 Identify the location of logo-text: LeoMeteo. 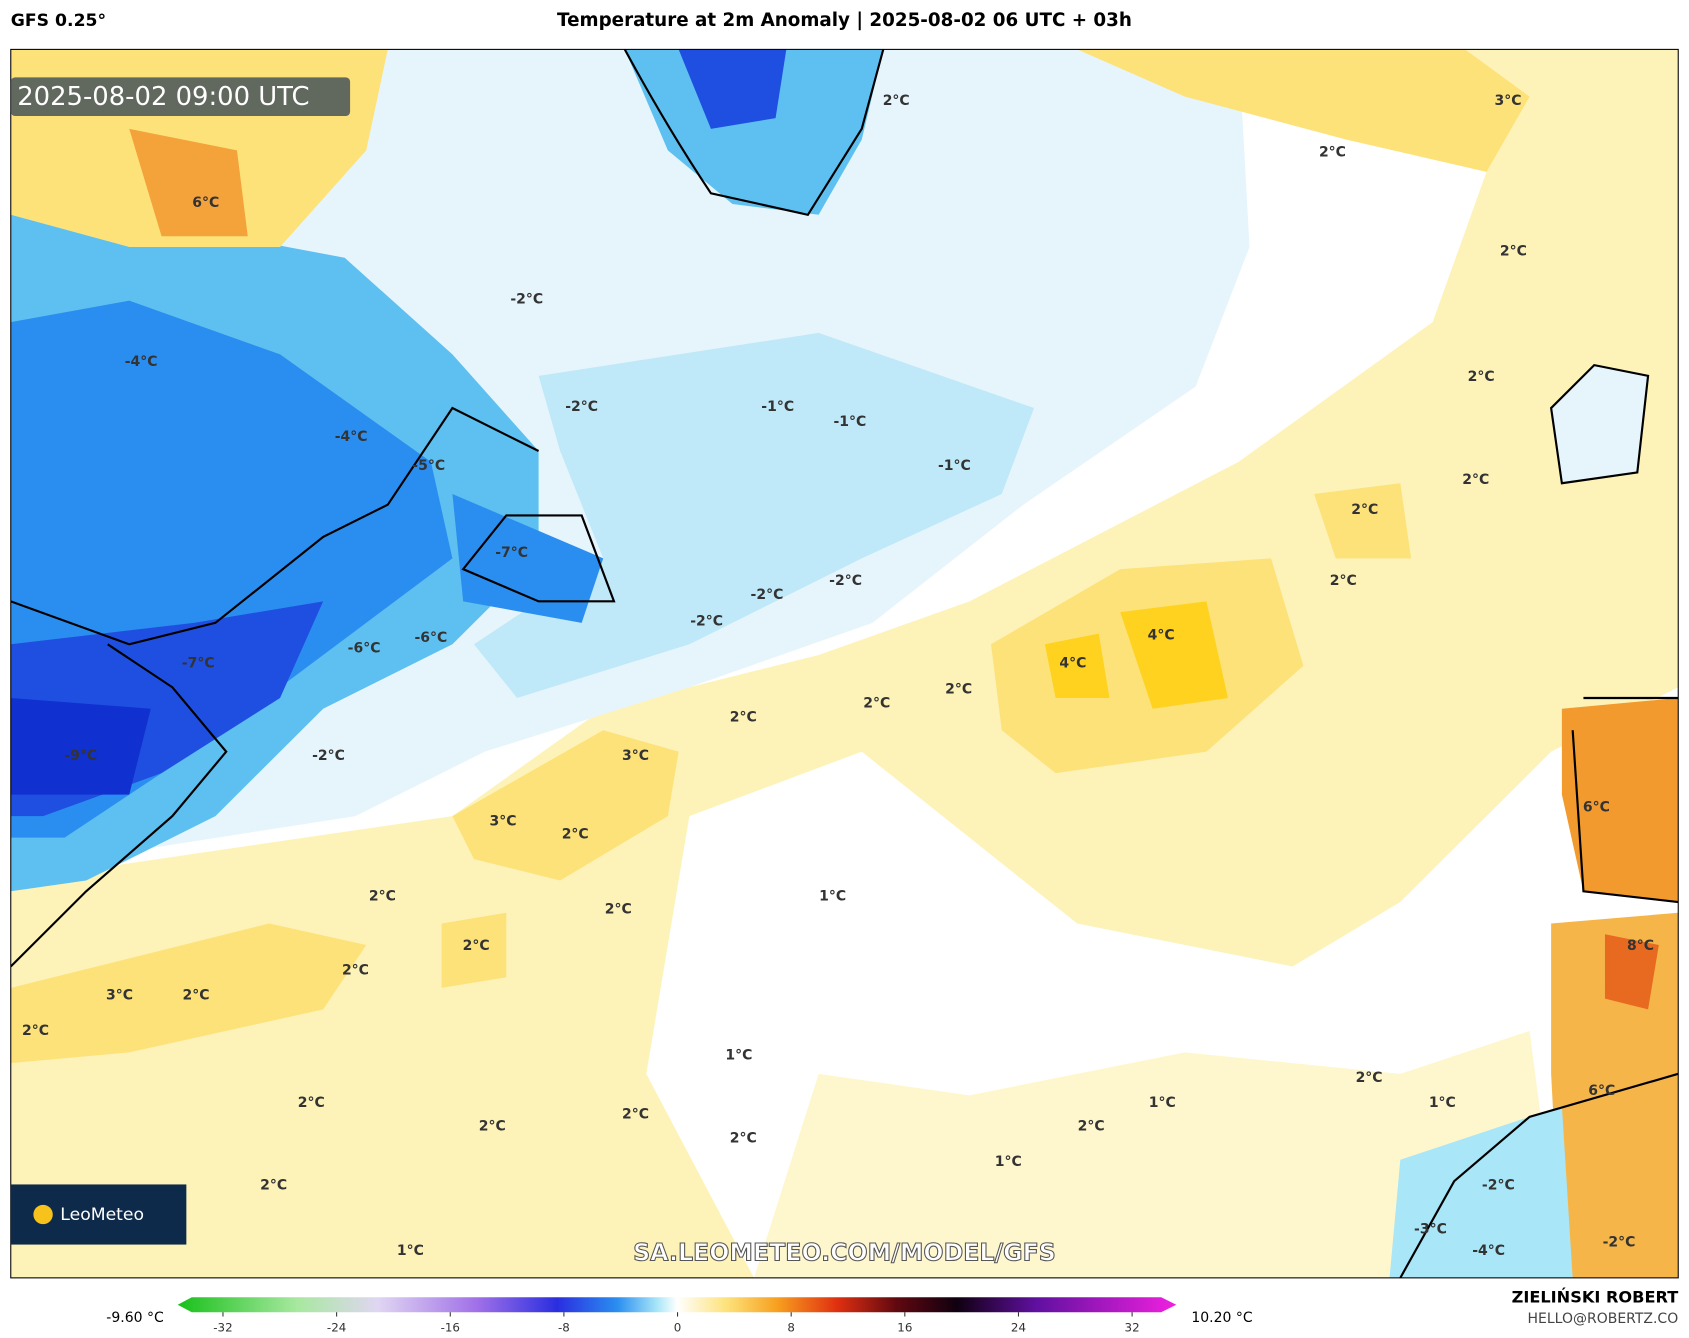
(102, 1215).